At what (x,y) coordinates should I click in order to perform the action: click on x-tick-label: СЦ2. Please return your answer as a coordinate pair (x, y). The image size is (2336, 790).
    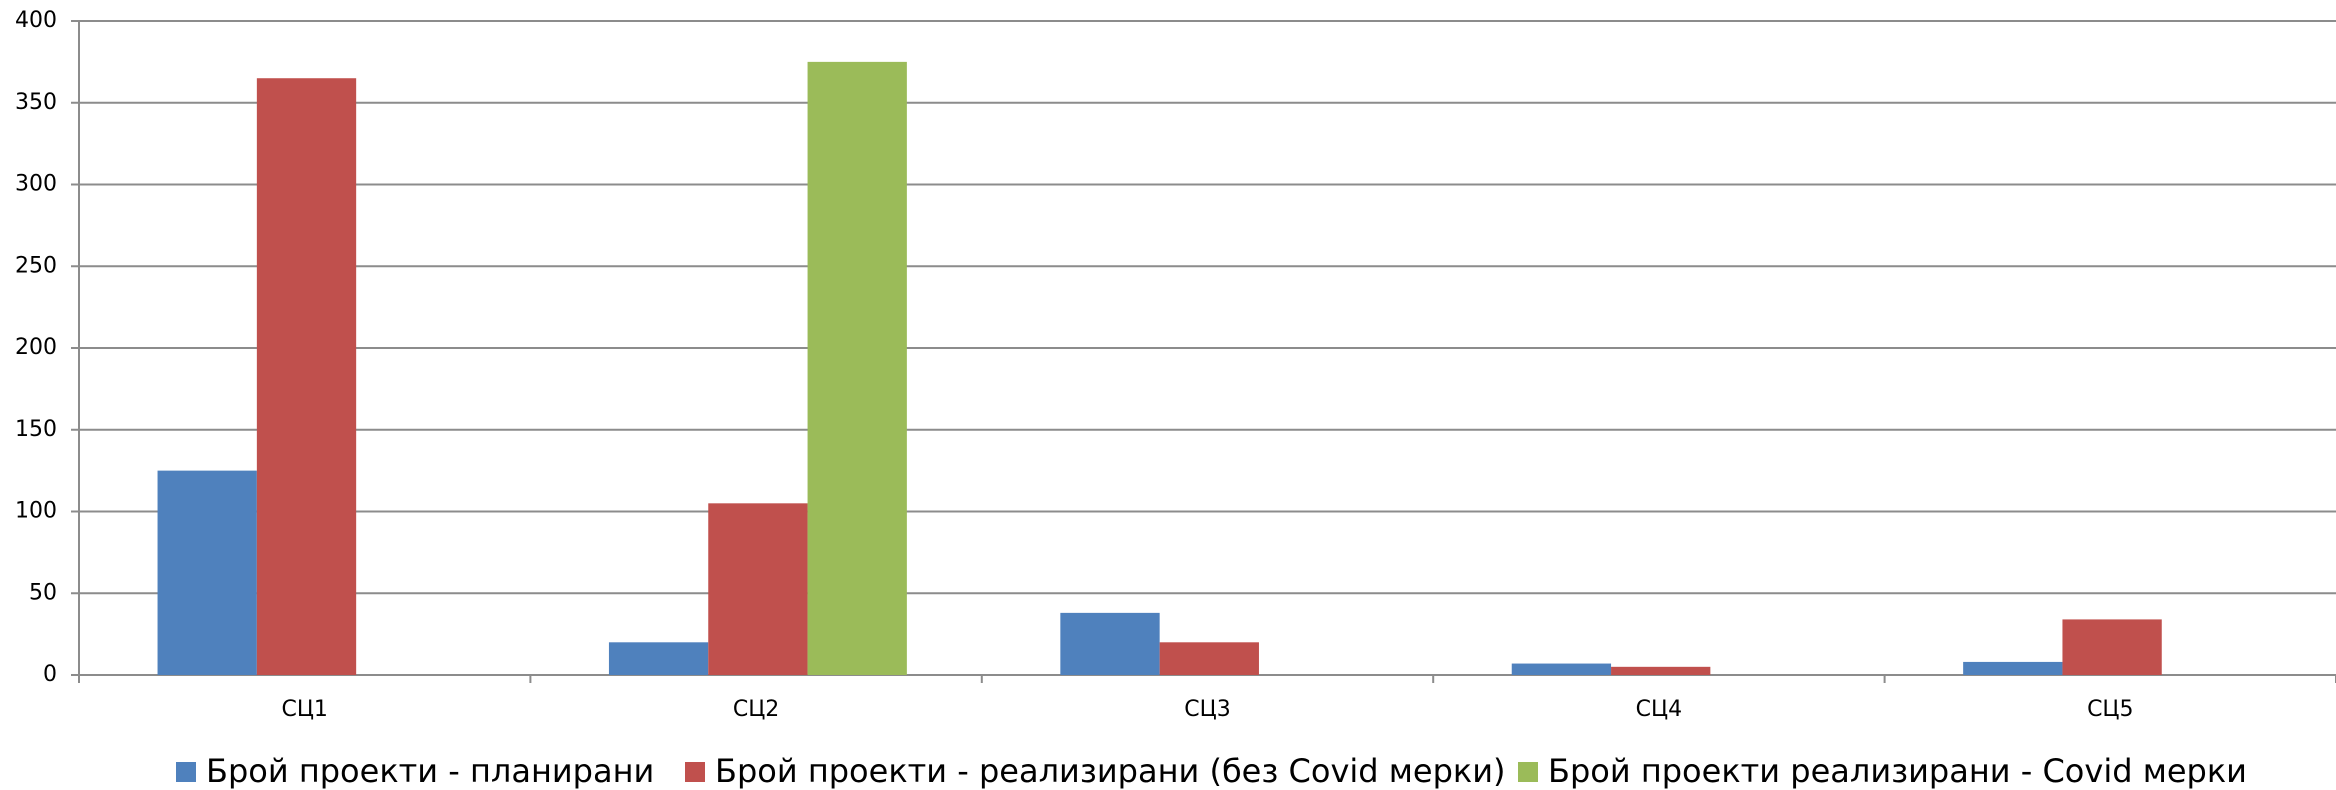
    Looking at the image, I should click on (756, 709).